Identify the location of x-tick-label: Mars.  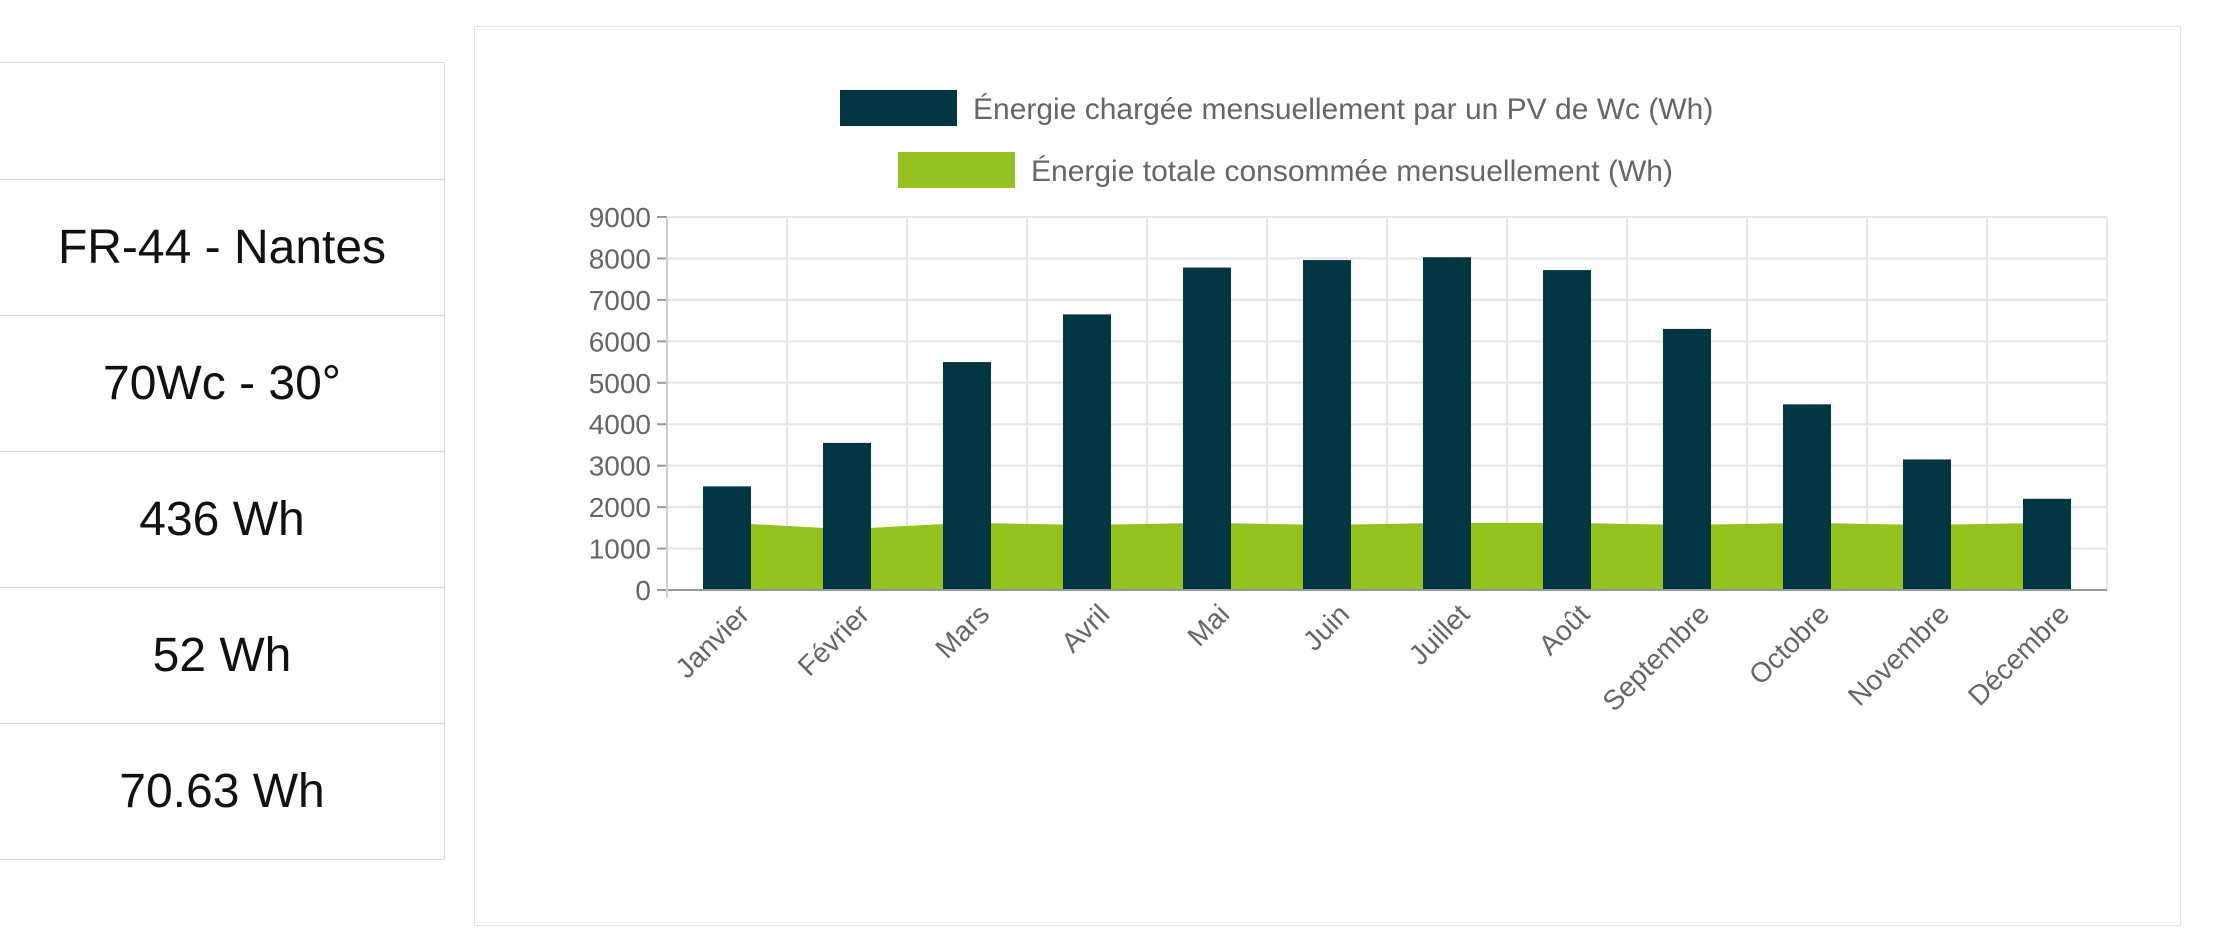
(962, 631).